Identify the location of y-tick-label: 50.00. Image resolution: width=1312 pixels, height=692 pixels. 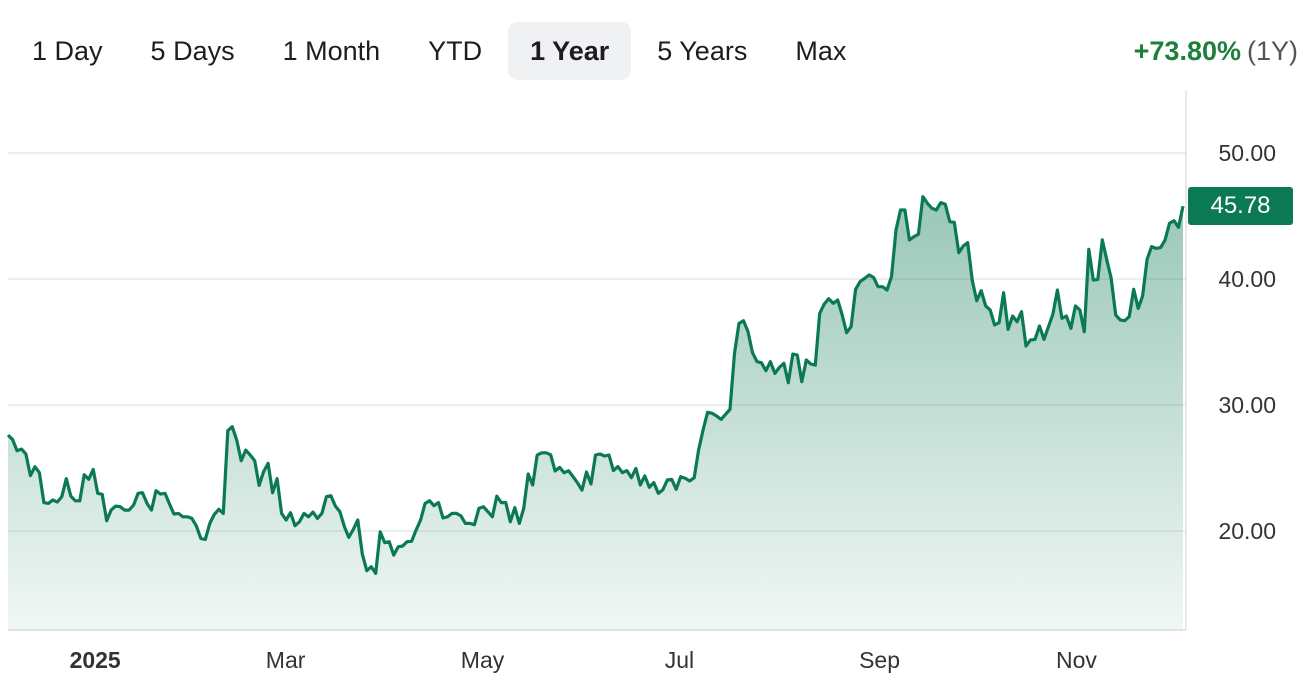
(1247, 153).